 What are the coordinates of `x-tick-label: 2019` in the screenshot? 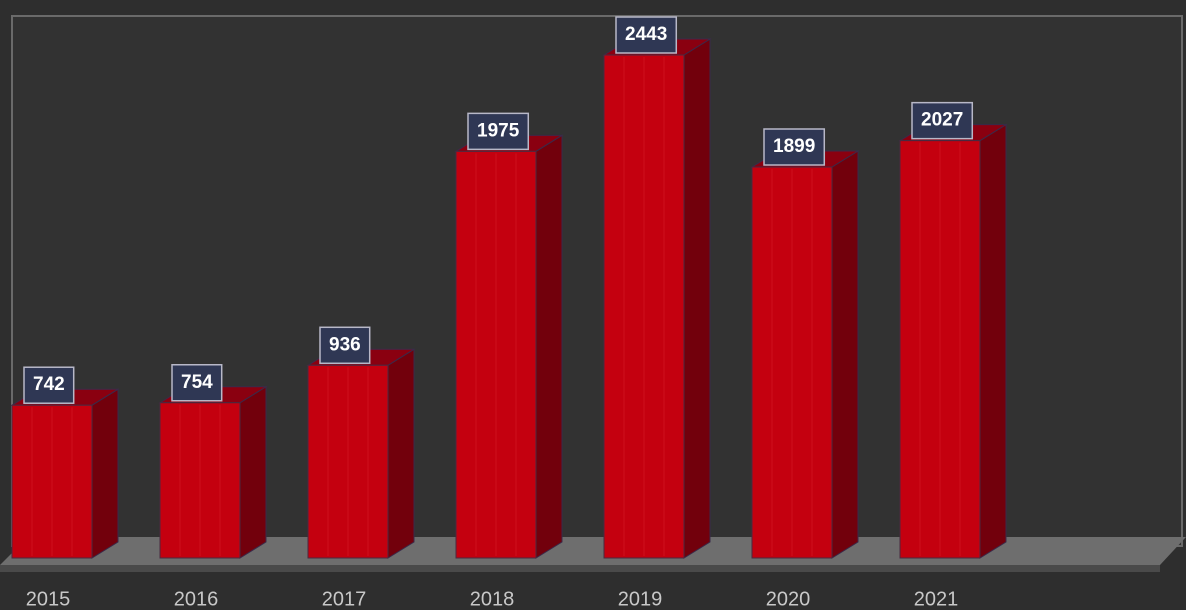 It's located at (640, 599).